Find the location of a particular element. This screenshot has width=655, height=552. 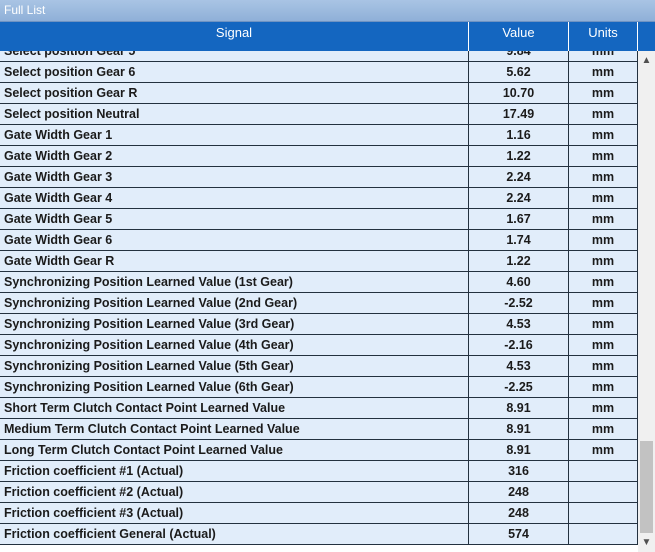

signal-cell: Friction coefficient #1 (Actual) is located at coordinates (234, 471).